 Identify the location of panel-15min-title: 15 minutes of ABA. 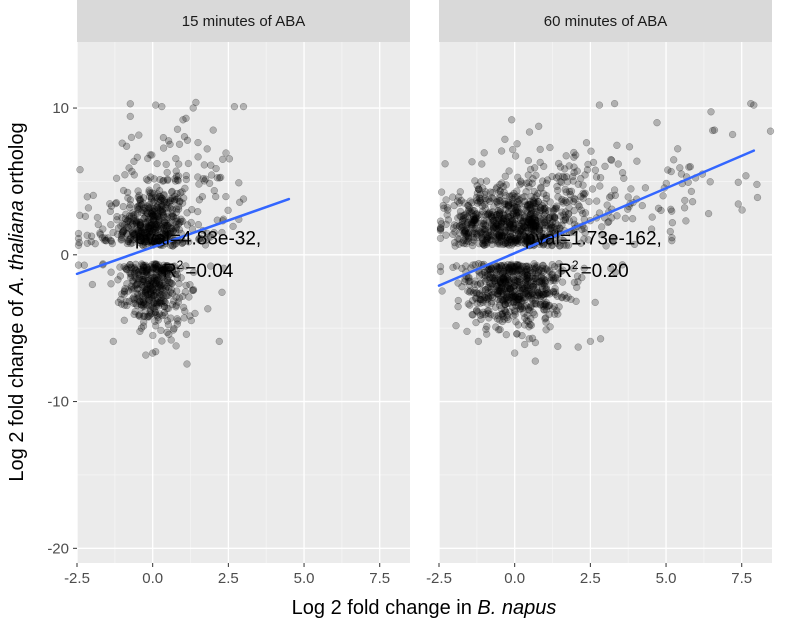
(243, 21).